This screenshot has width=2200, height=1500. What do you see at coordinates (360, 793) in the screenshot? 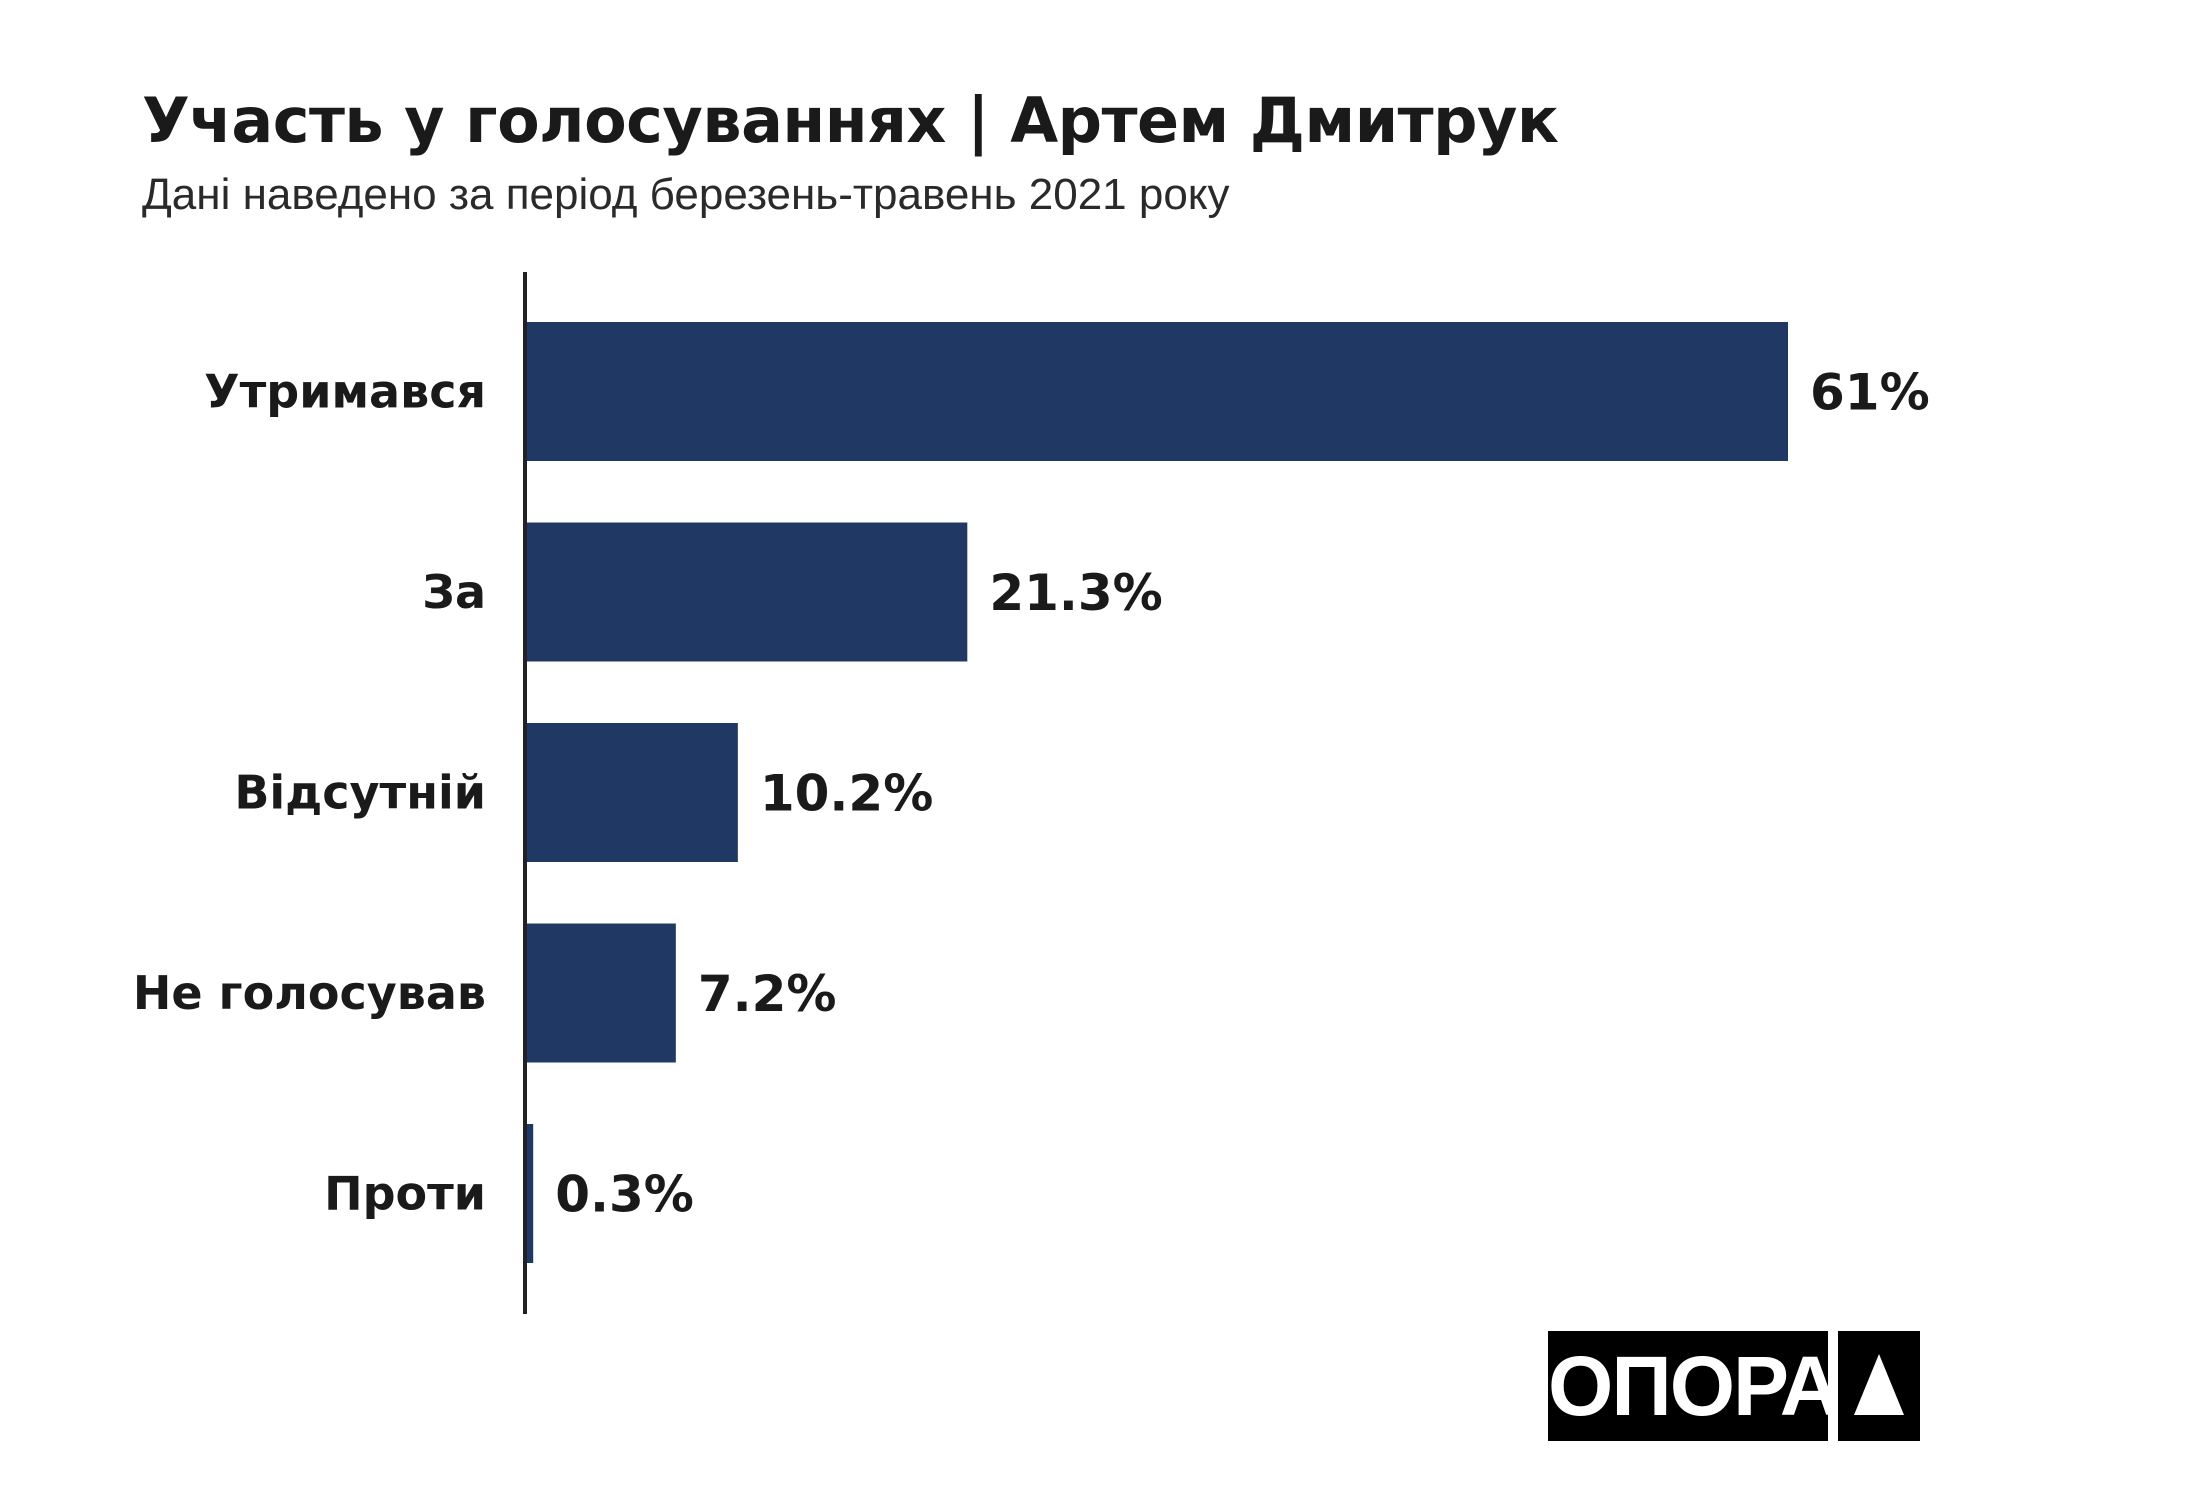
I see `category-label: Відсутній` at bounding box center [360, 793].